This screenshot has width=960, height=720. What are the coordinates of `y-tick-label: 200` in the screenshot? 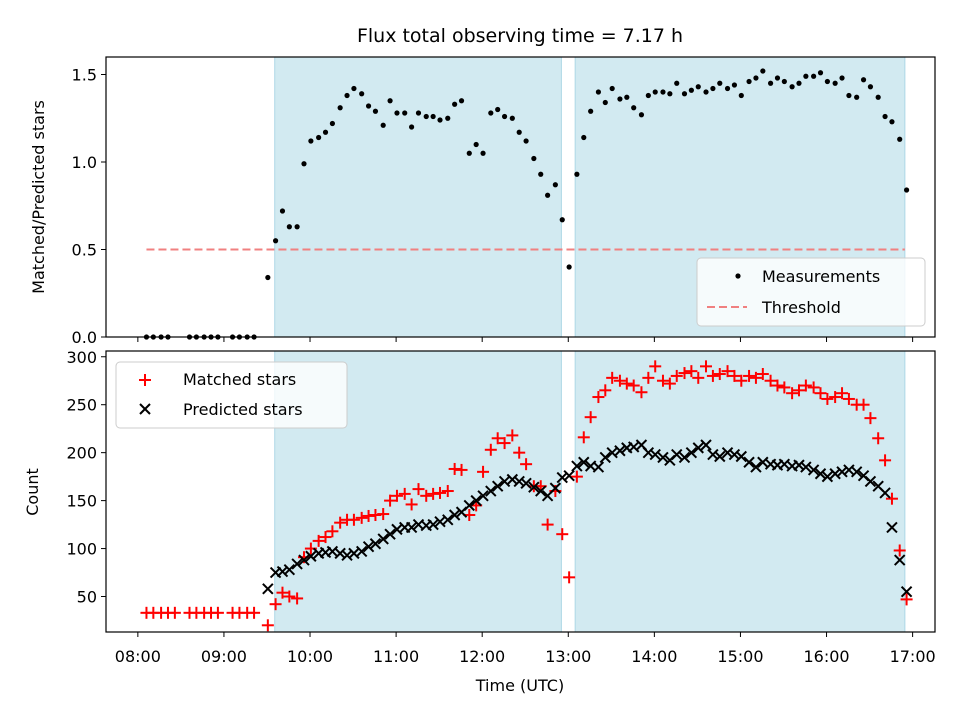 It's located at (81, 453).